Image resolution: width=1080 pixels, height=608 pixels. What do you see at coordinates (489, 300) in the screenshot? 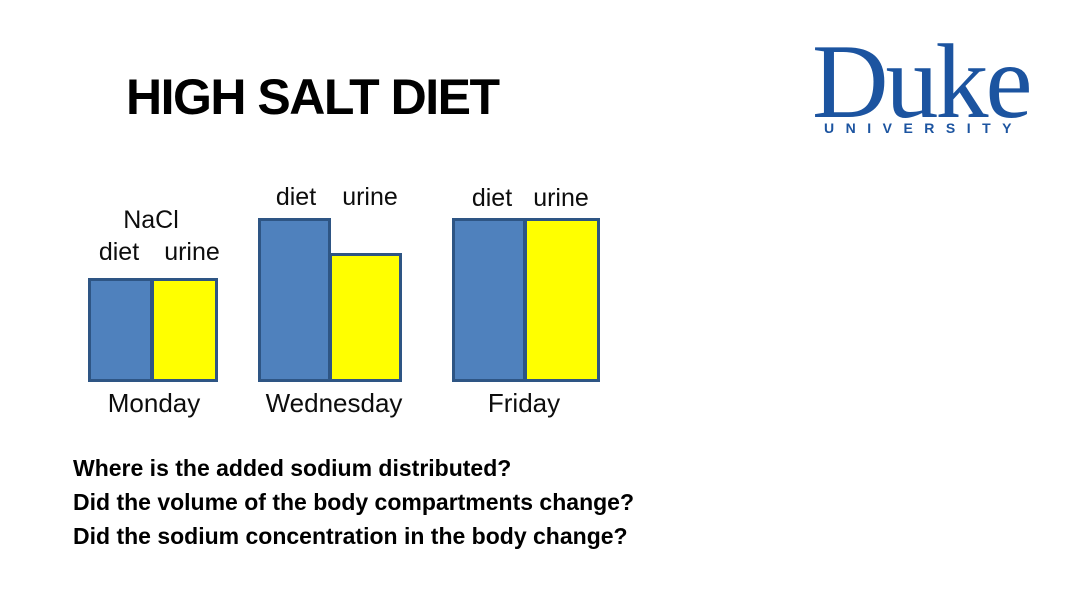
I see `bar-friday-diet` at bounding box center [489, 300].